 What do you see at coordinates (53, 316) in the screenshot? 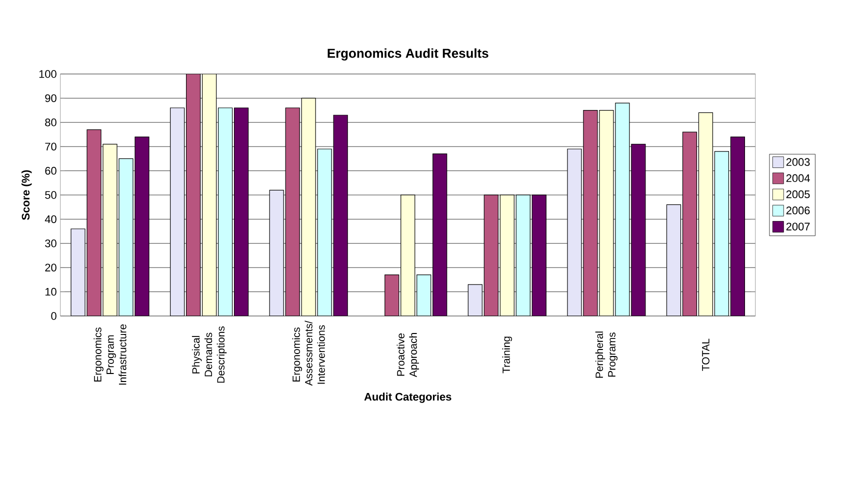
I see `y-tick-label: 0` at bounding box center [53, 316].